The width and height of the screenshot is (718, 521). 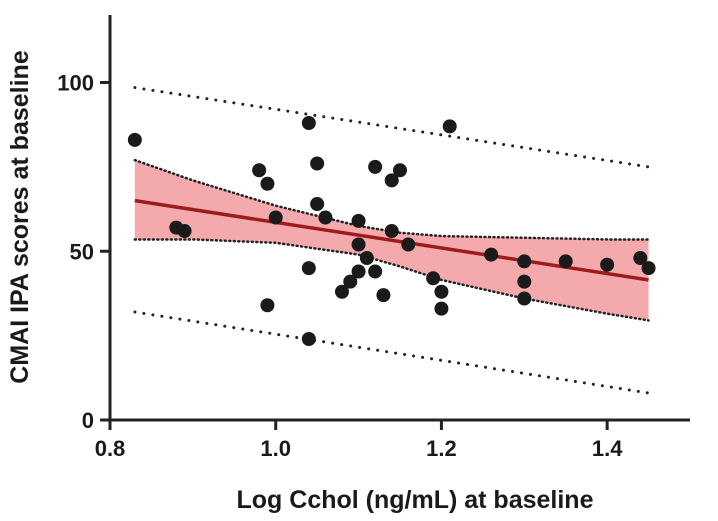 I want to click on x-tick-label: 1.4, so click(x=607, y=448).